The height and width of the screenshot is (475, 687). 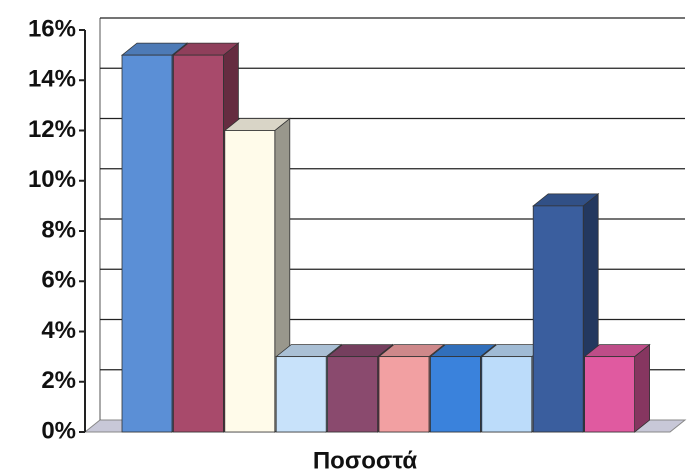 I want to click on y-tick-label: 14%, so click(x=52, y=79).